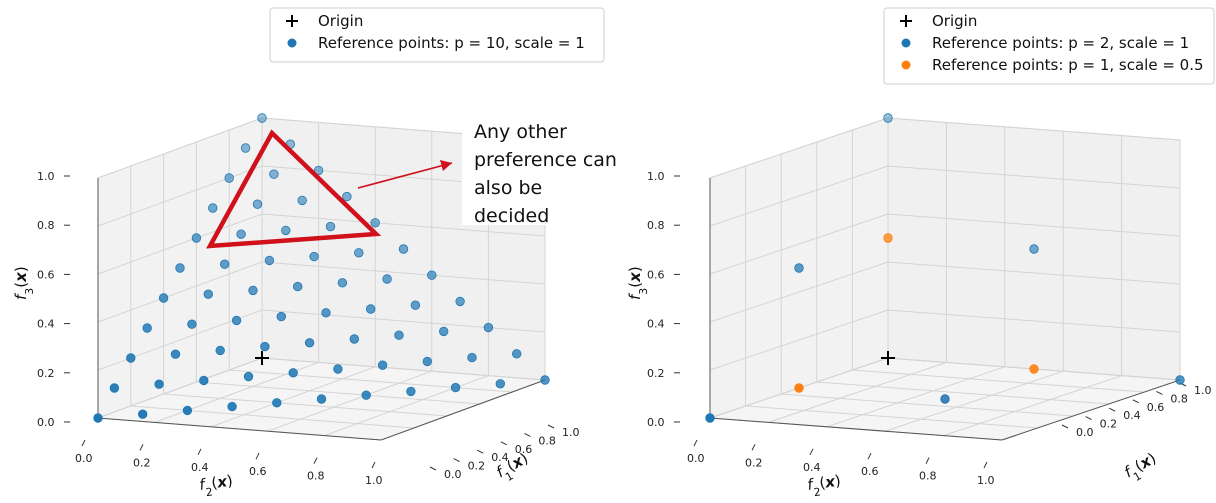 The image size is (1216, 503). Describe the element at coordinates (437, 35) in the screenshot. I see `legend-frame` at that location.